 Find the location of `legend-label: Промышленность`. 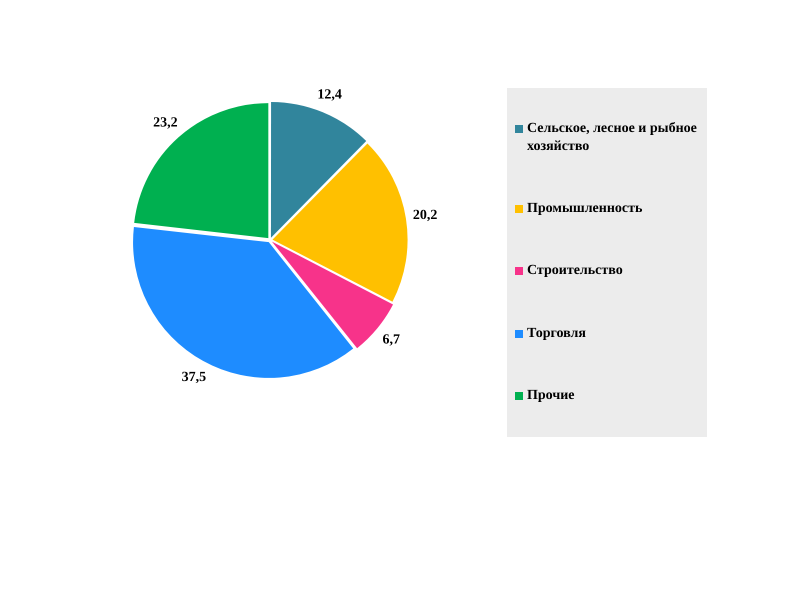

legend-label: Промышленность is located at coordinates (584, 209).